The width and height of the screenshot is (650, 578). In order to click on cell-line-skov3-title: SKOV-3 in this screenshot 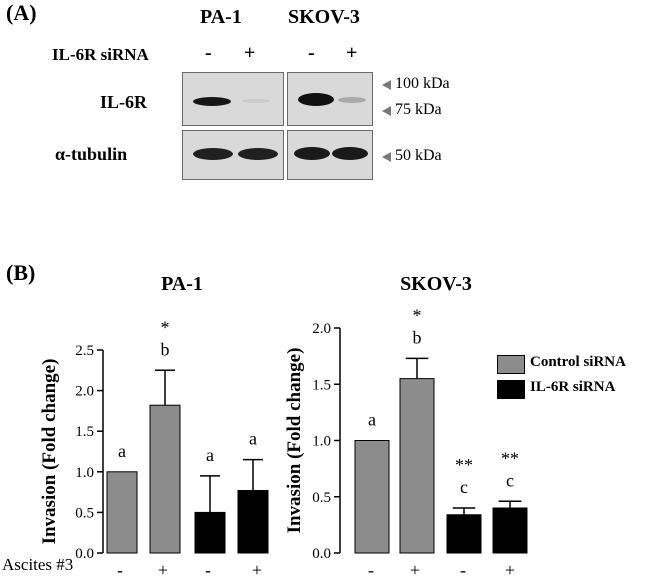, I will do `click(324, 17)`.